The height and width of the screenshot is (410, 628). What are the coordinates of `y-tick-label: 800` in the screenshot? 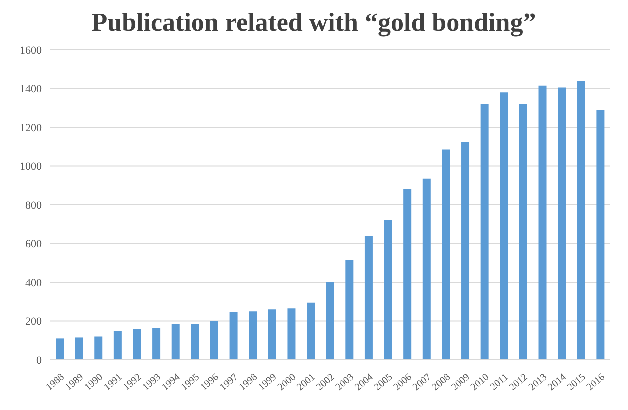 It's located at (34, 206).